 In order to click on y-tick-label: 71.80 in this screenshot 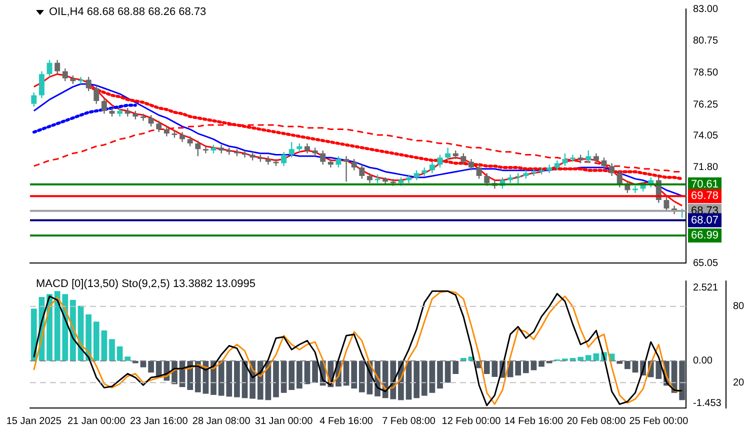, I will do `click(705, 168)`.